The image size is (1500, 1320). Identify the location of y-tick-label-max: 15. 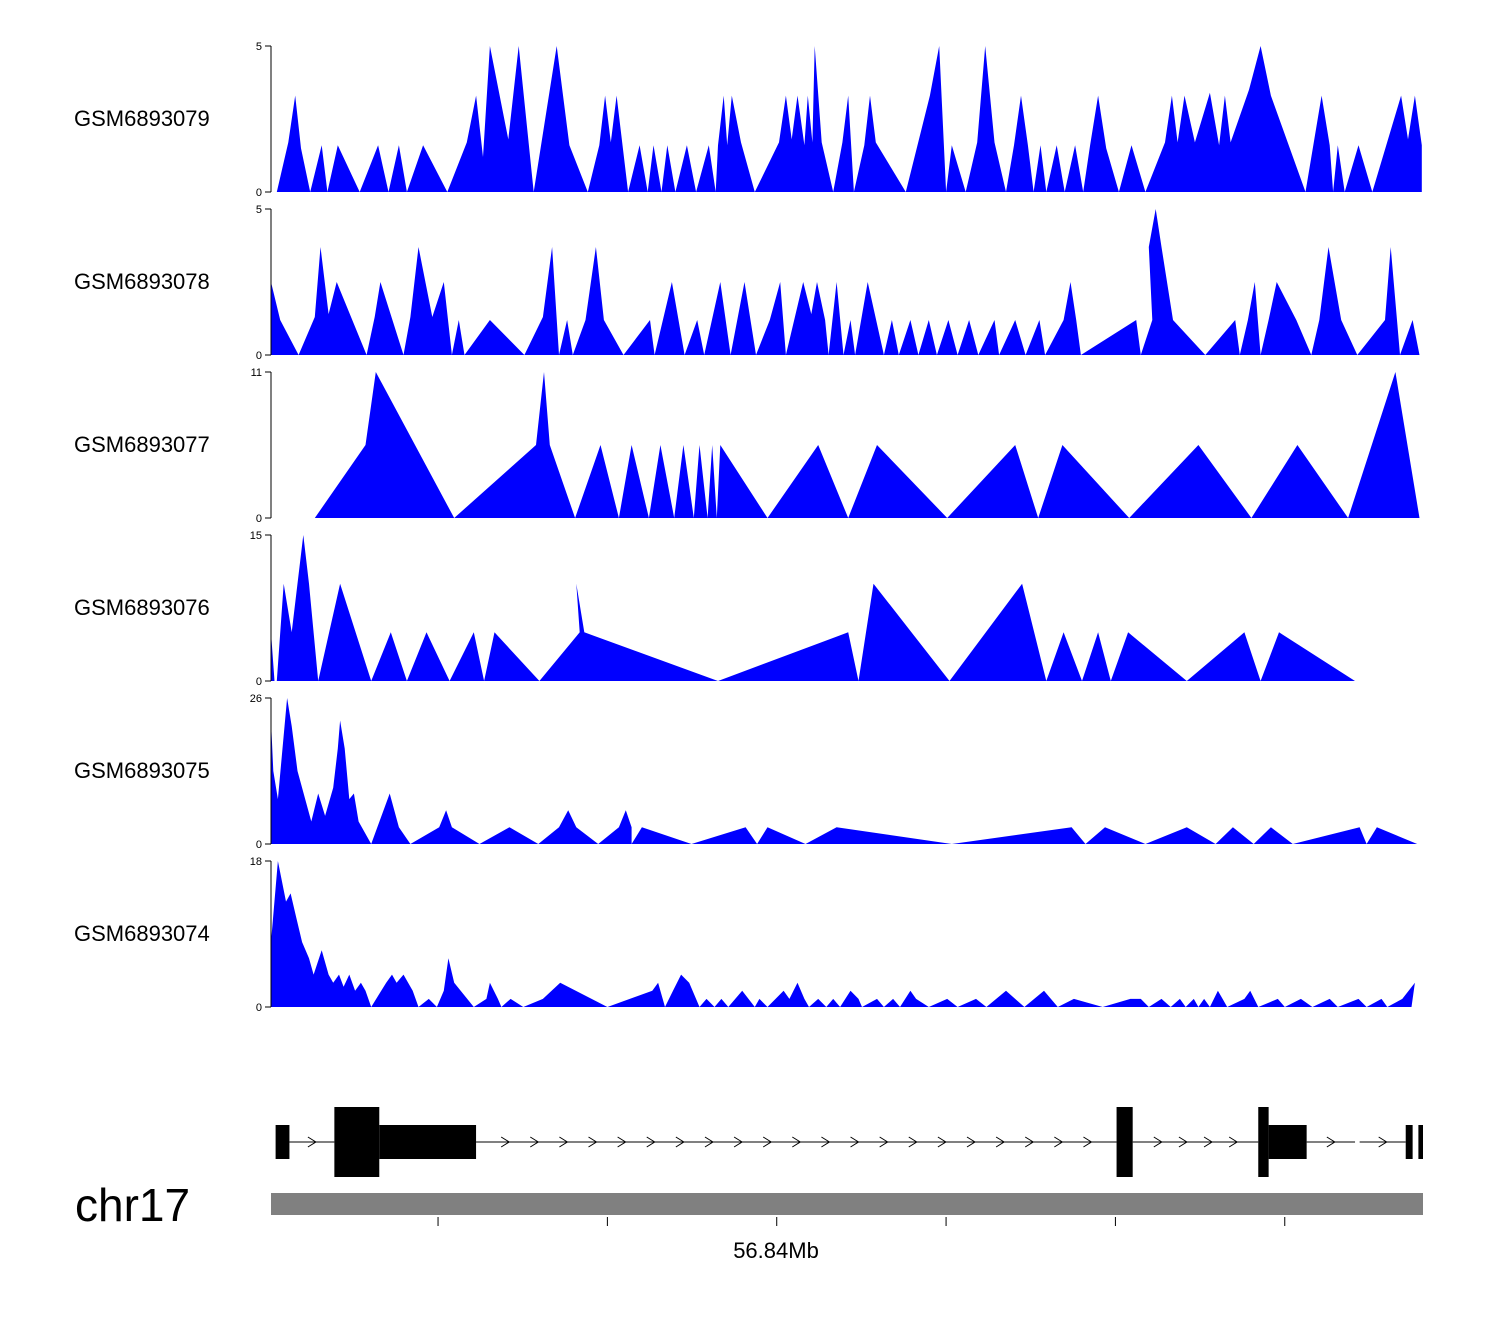
(256, 536).